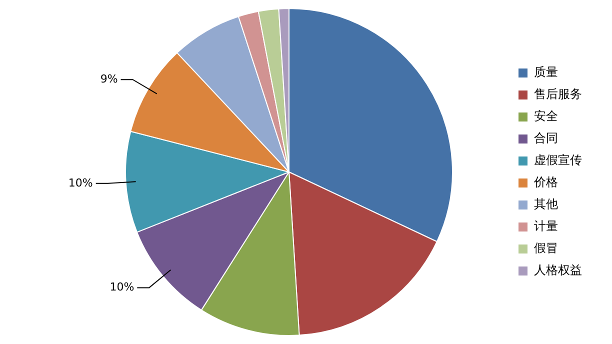 The width and height of the screenshot is (612, 344). What do you see at coordinates (109, 79) in the screenshot?
I see `data-label: 9%` at bounding box center [109, 79].